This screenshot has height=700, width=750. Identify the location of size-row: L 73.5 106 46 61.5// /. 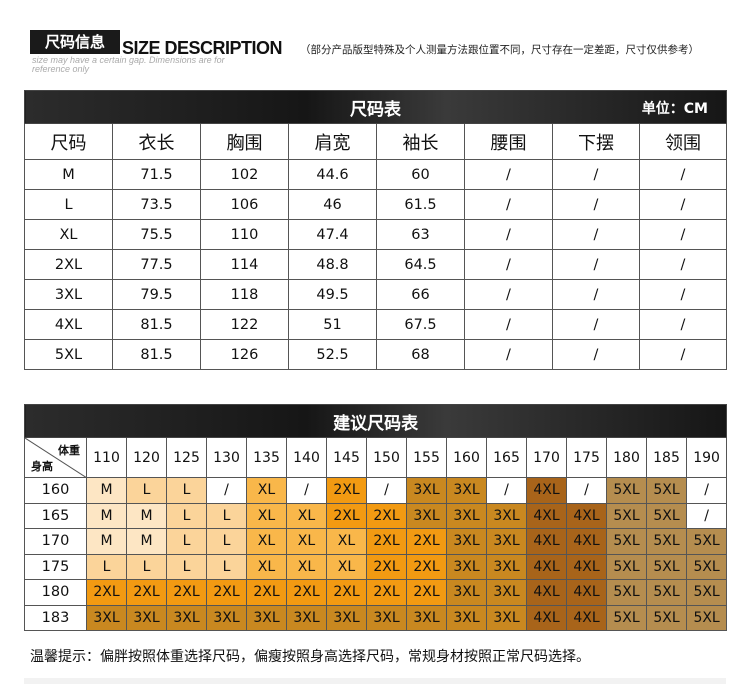
(375, 204).